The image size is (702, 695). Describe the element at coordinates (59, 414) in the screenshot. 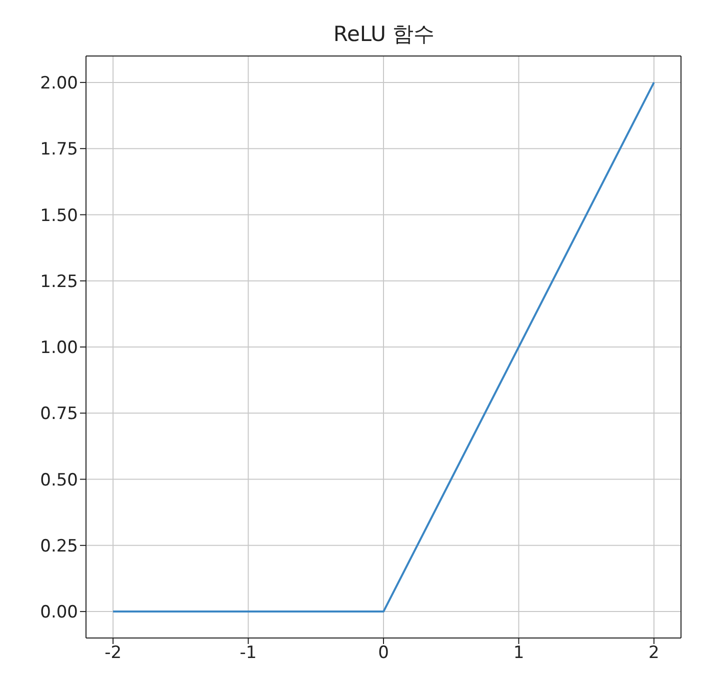

I see `y-tick-label: 0.75` at that location.